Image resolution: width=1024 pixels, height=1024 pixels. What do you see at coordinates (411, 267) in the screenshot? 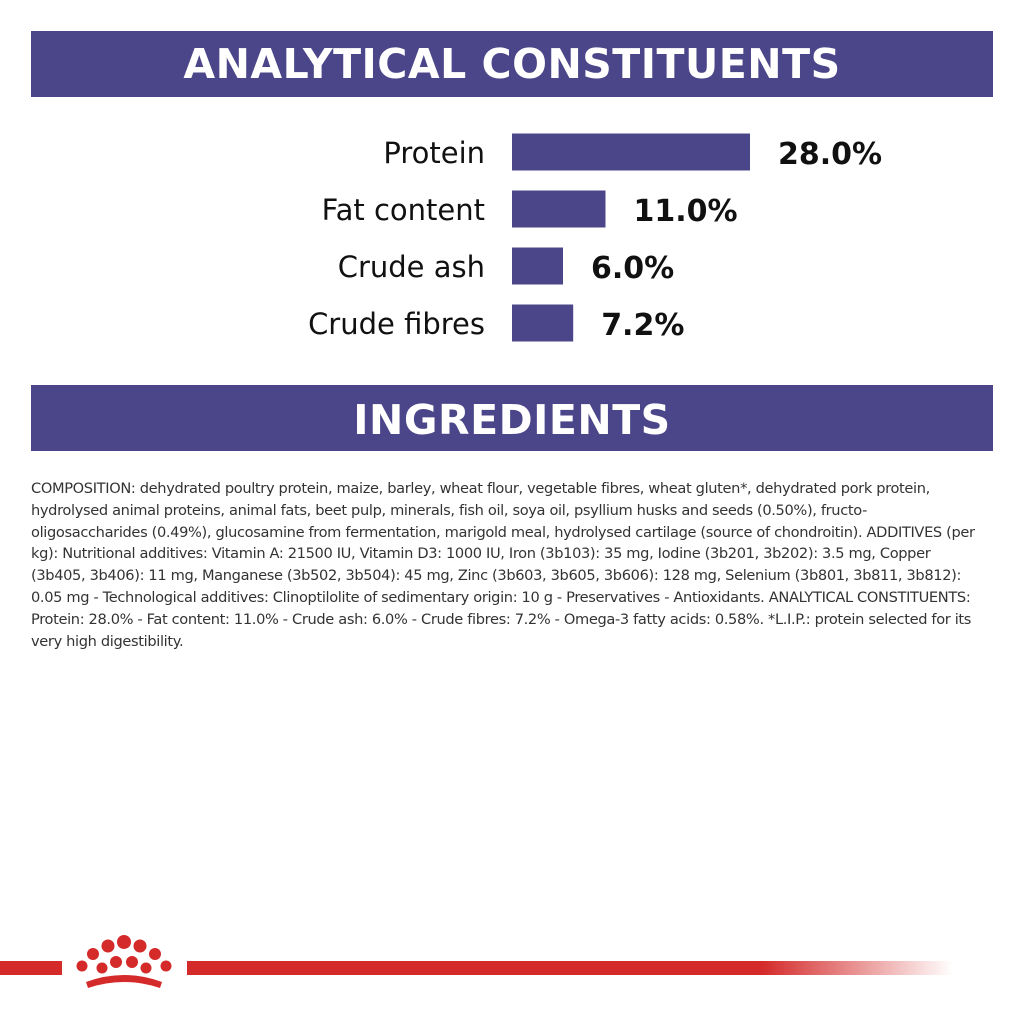
I see `bar-label: Crude ash` at bounding box center [411, 267].